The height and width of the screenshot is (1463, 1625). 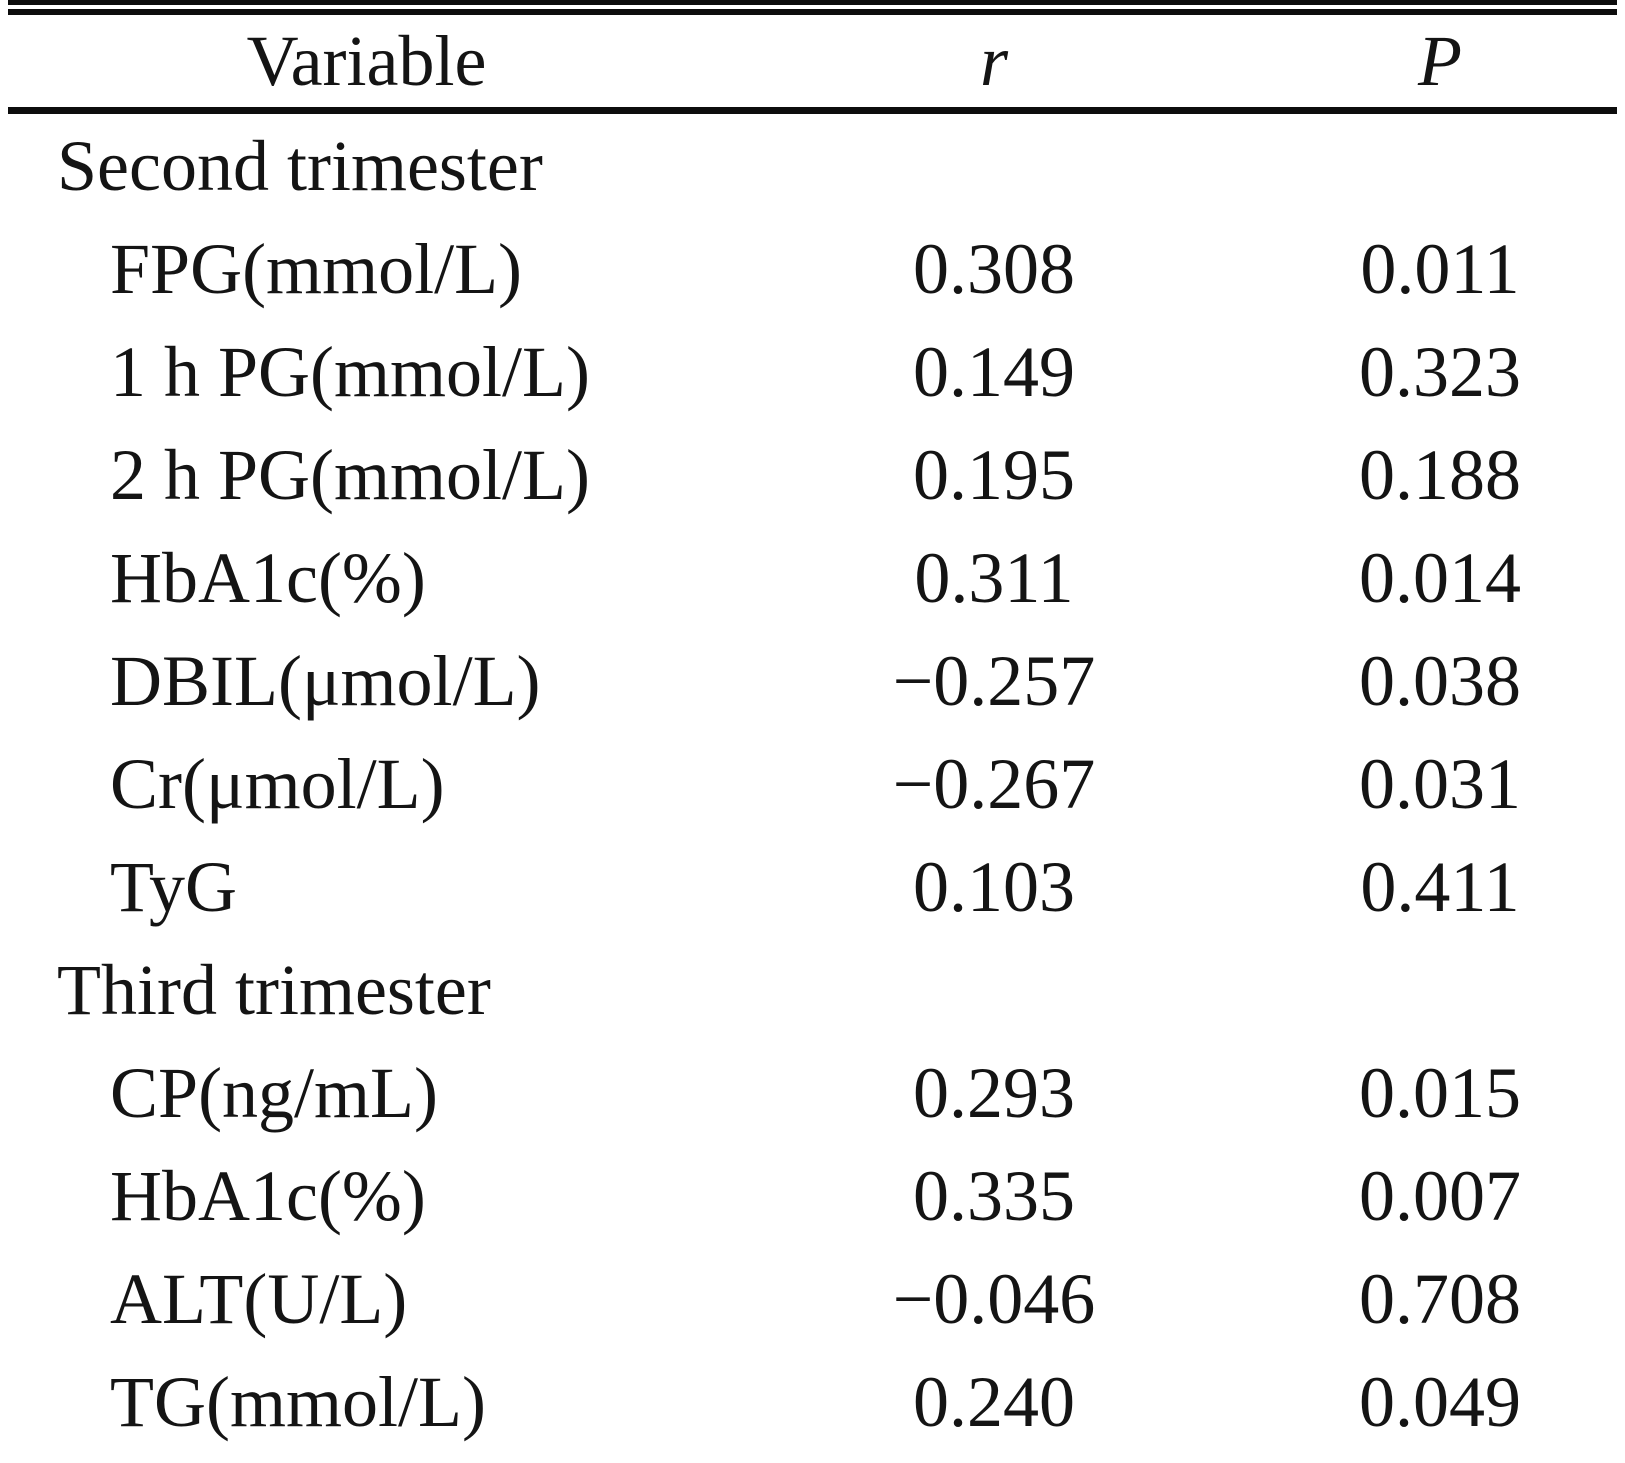 What do you see at coordinates (994, 268) in the screenshot?
I see `cell-r: 0.308` at bounding box center [994, 268].